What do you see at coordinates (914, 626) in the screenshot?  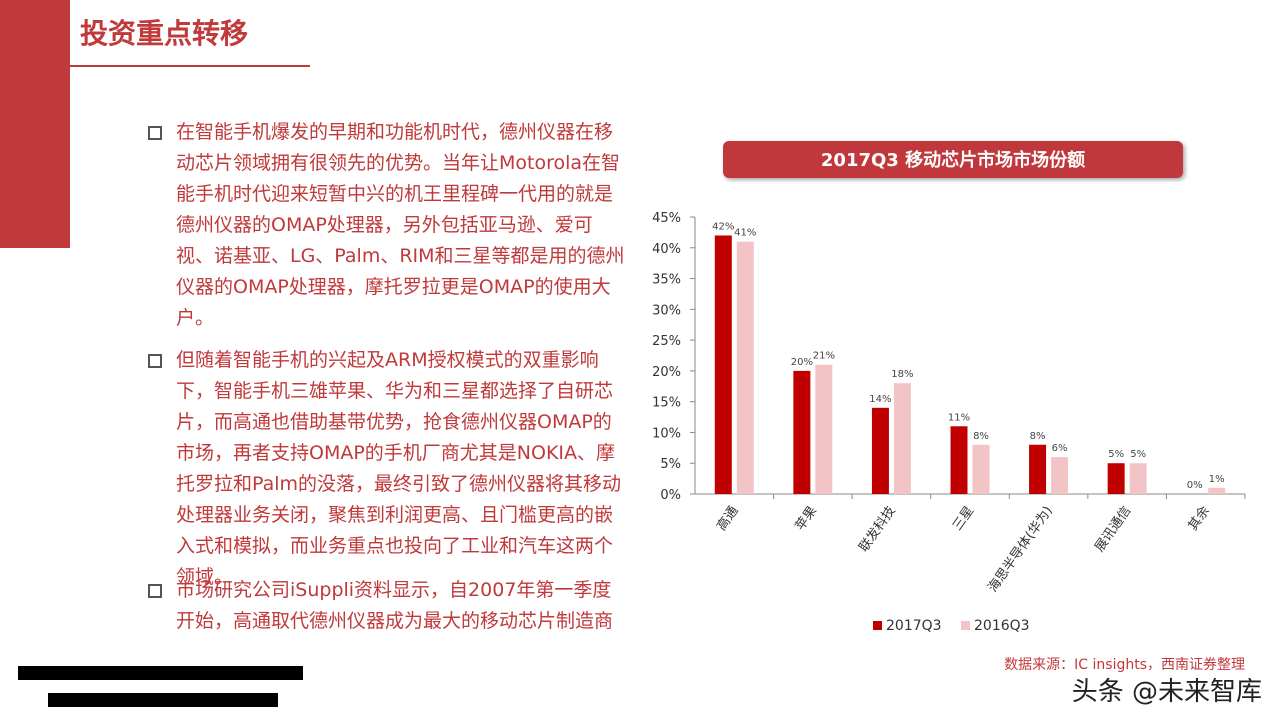 I see `legend-label: 2017Q3` at bounding box center [914, 626].